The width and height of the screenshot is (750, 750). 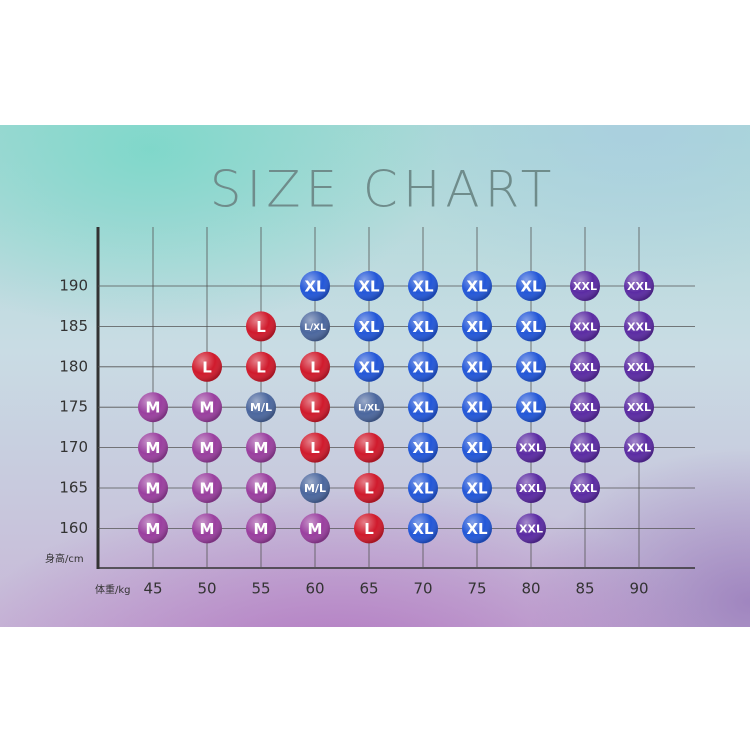 What do you see at coordinates (73, 447) in the screenshot?
I see `y-tick-label: 170` at bounding box center [73, 447].